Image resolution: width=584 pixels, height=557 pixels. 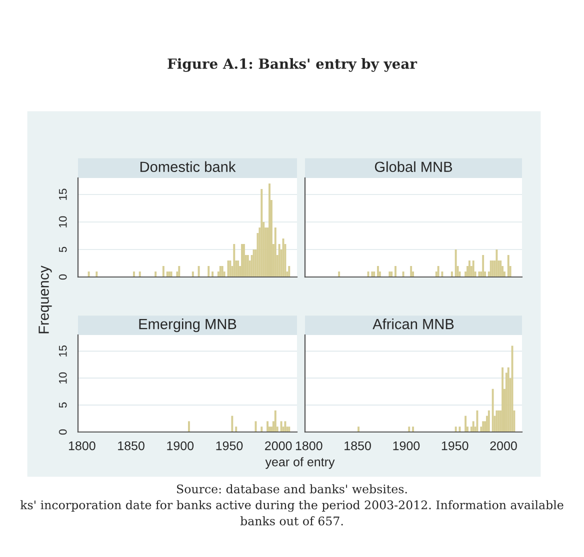 What do you see at coordinates (291, 521) in the screenshot?
I see `text: banks out of 657.` at bounding box center [291, 521].